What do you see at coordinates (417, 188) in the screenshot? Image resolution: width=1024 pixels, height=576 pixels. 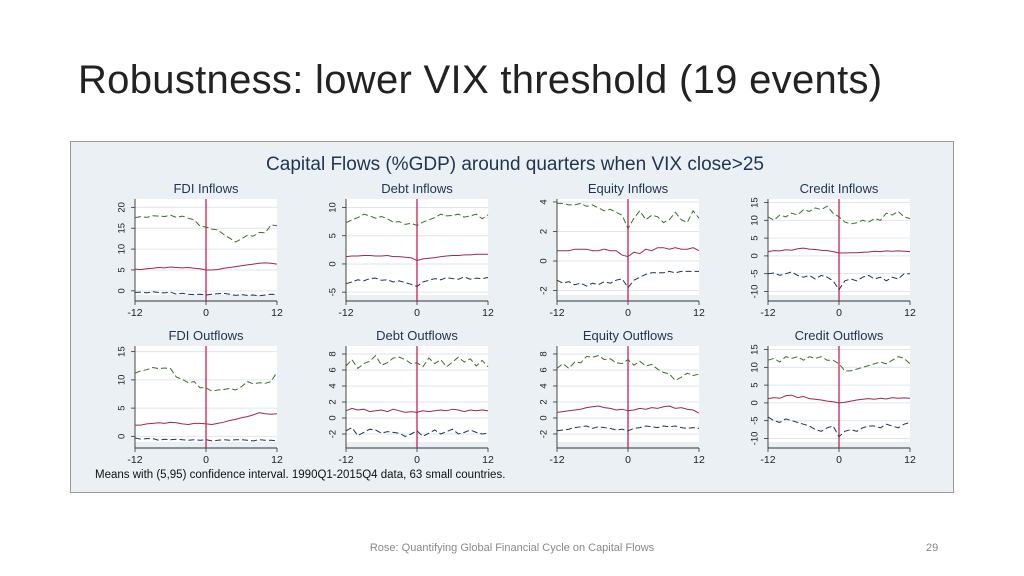 I see `chart-title: Debt Inflows` at bounding box center [417, 188].